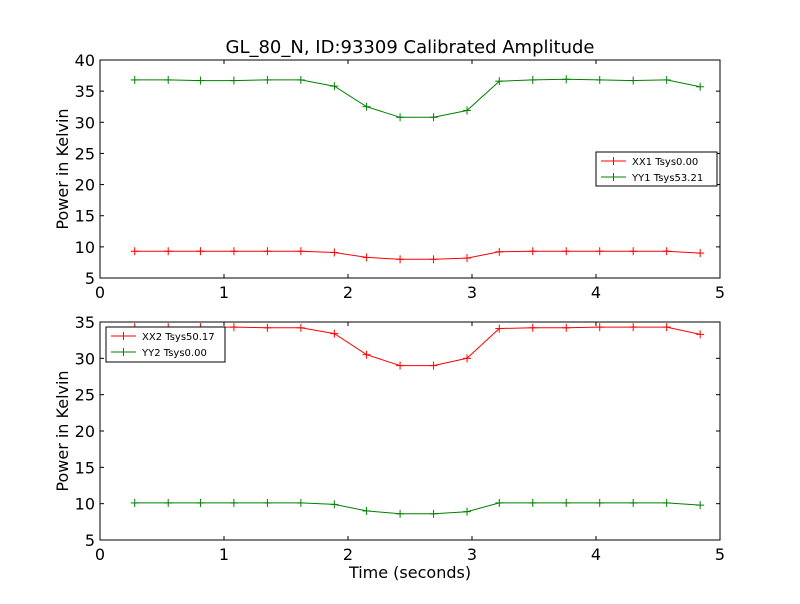 This screenshot has height=604, width=800. I want to click on y-tick-label: 25, so click(85, 153).